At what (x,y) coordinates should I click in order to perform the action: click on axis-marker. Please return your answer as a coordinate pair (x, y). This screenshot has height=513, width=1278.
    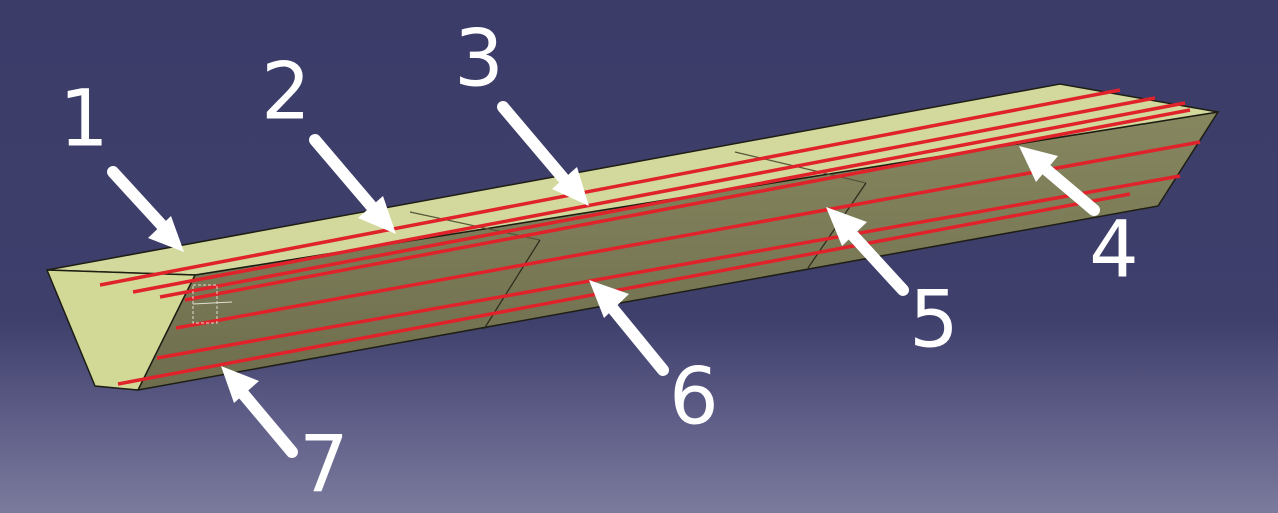
    Looking at the image, I should click on (212, 304).